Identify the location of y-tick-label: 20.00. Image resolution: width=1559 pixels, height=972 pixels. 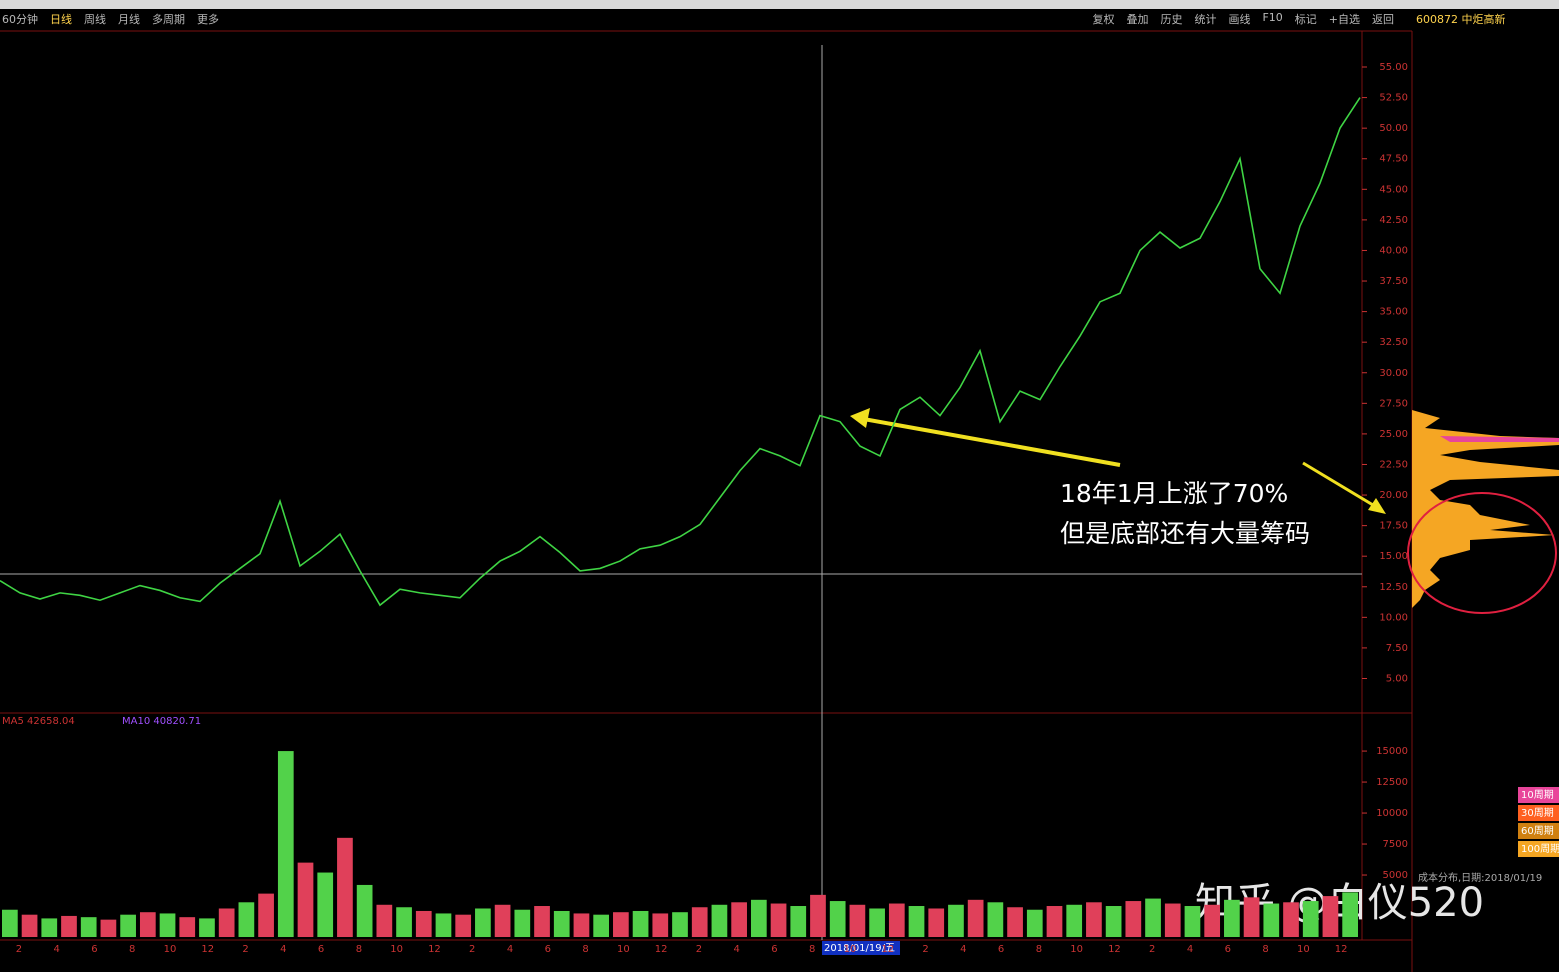
(1393, 495).